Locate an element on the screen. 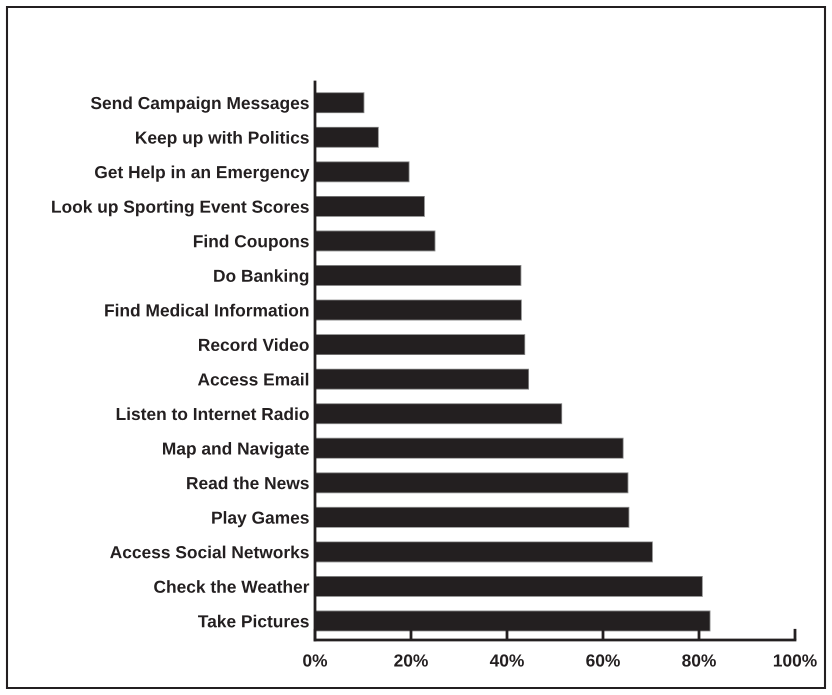 Image resolution: width=832 pixels, height=695 pixels. y-tick-label: Find Medical Information is located at coordinates (206, 310).